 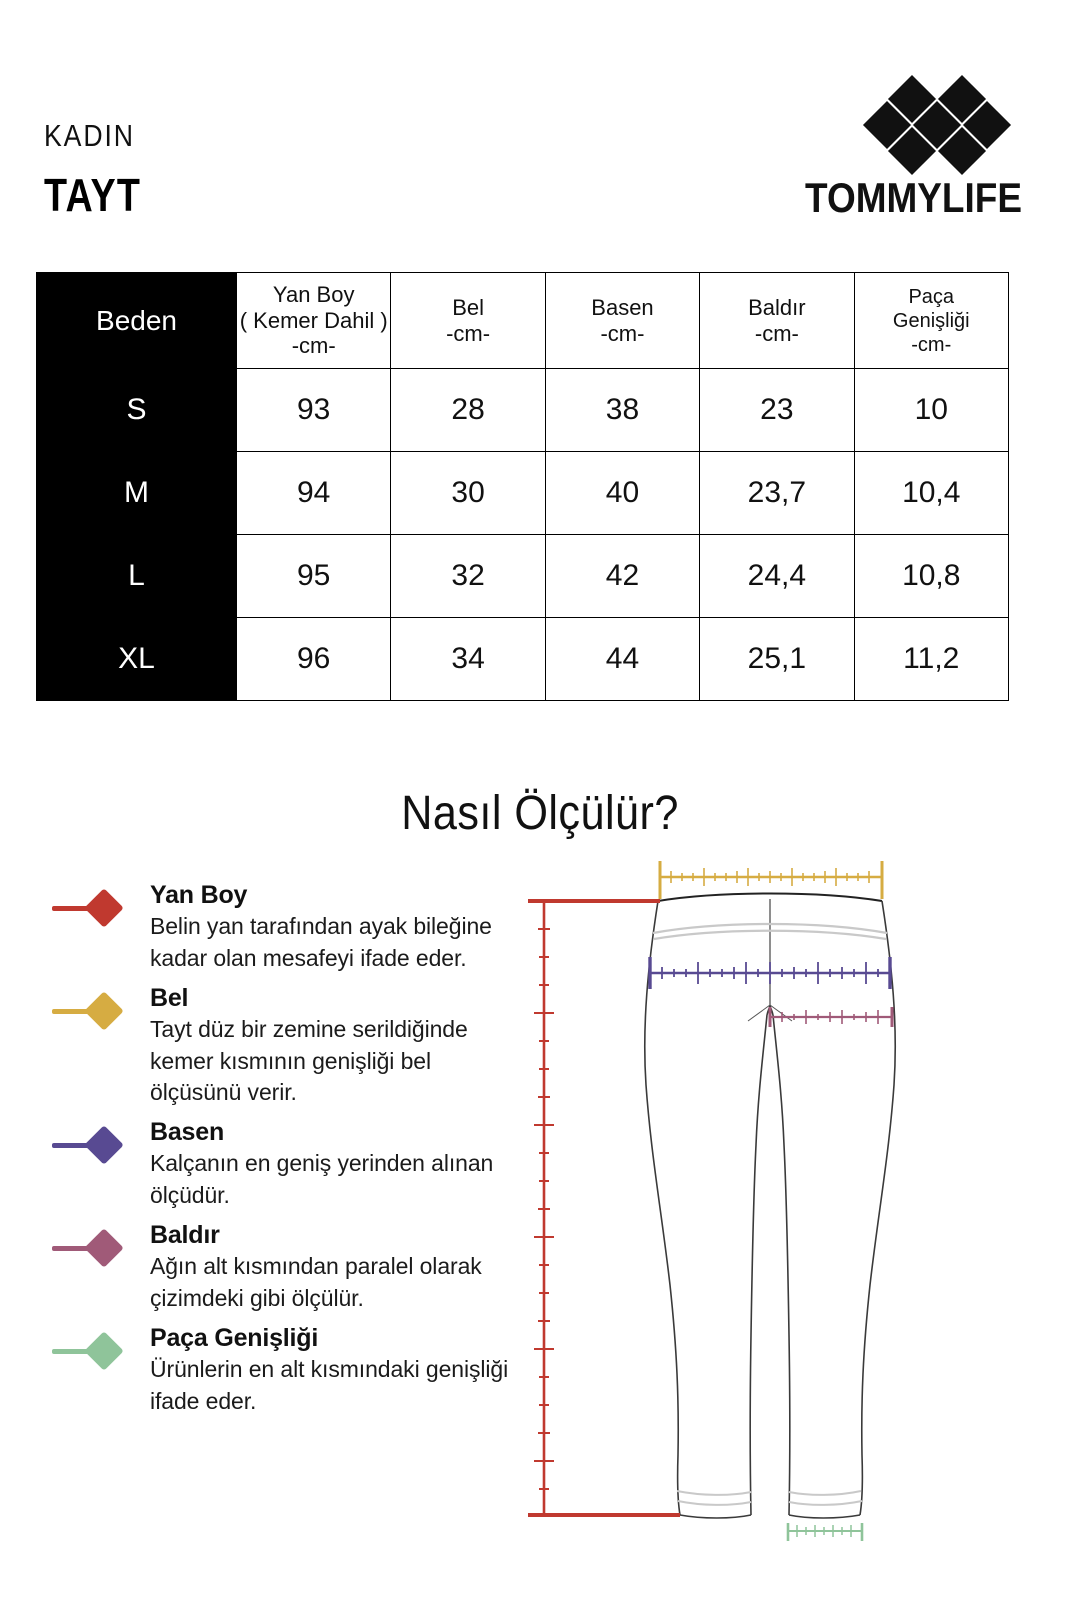 What do you see at coordinates (313, 410) in the screenshot?
I see `cell-yan-boy: 93` at bounding box center [313, 410].